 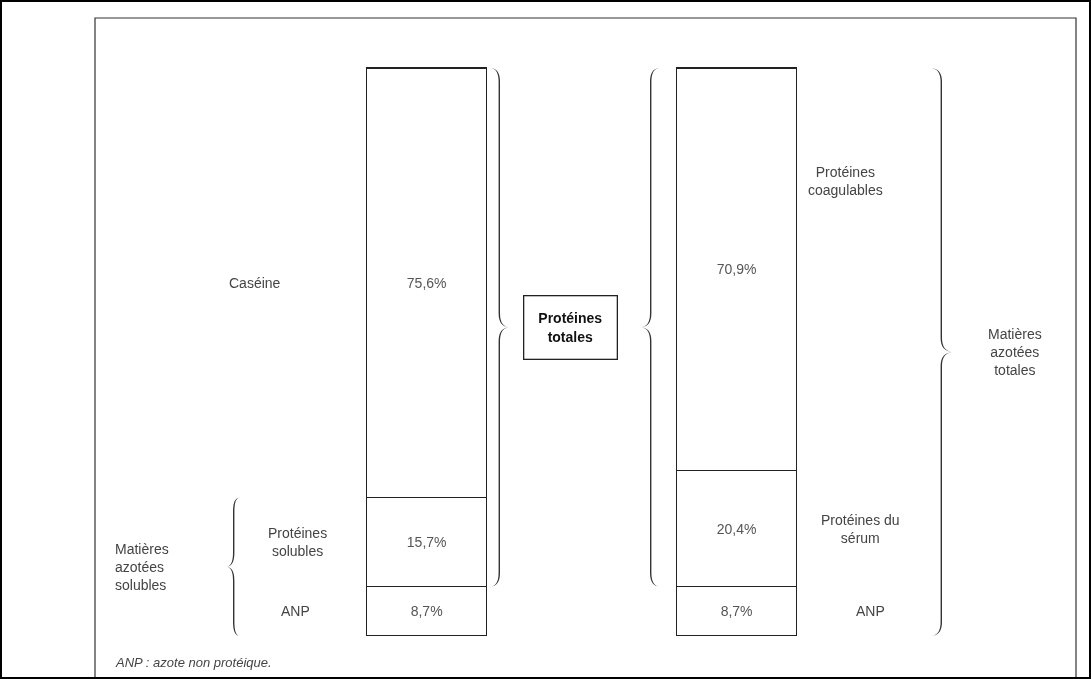 What do you see at coordinates (298, 542) in the screenshot?
I see `annotation: Protéines solubles` at bounding box center [298, 542].